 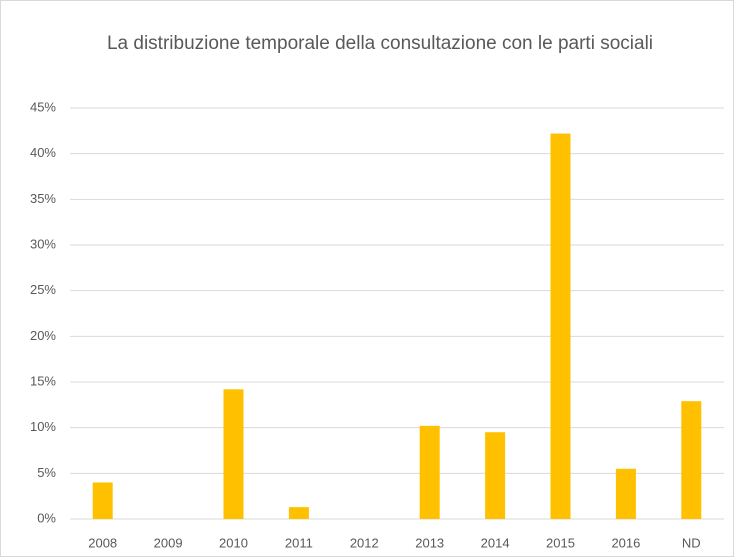 I want to click on y-tick-label: 20%, so click(x=43, y=335).